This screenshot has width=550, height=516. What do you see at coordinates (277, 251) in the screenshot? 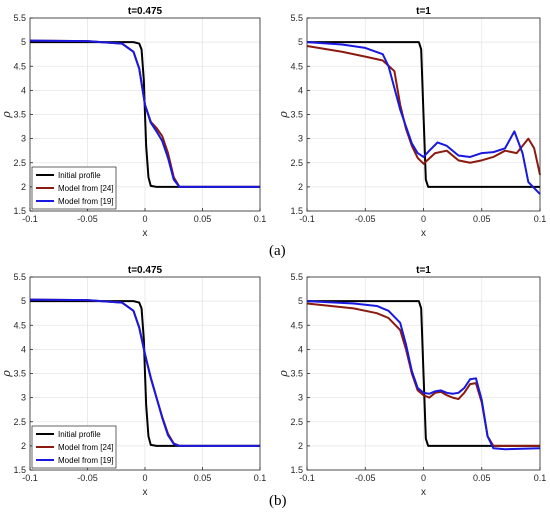
I see `panel-label-a: (a)` at bounding box center [277, 251].